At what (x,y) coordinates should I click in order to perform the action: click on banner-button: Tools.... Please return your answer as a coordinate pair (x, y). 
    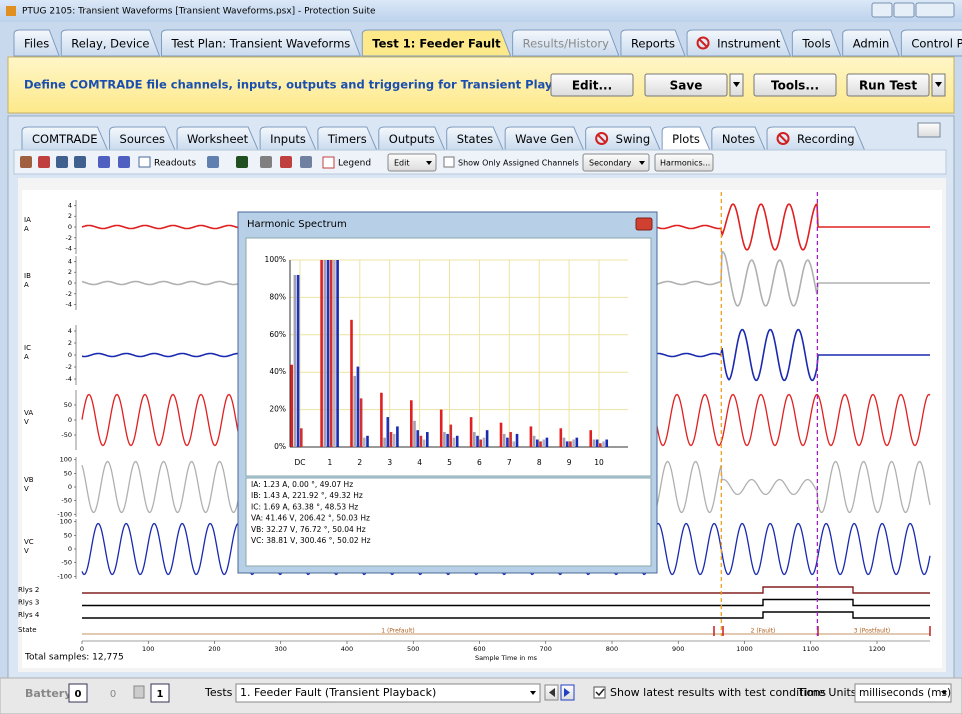
    Looking at the image, I should click on (795, 85).